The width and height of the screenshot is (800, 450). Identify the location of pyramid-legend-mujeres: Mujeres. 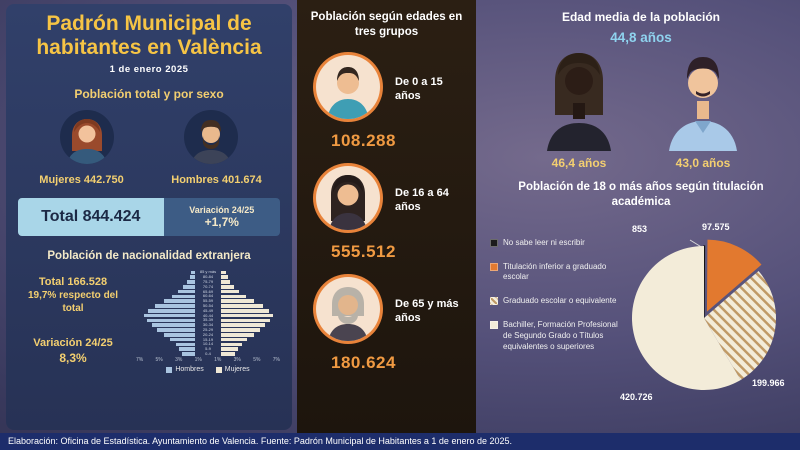
(232, 370).